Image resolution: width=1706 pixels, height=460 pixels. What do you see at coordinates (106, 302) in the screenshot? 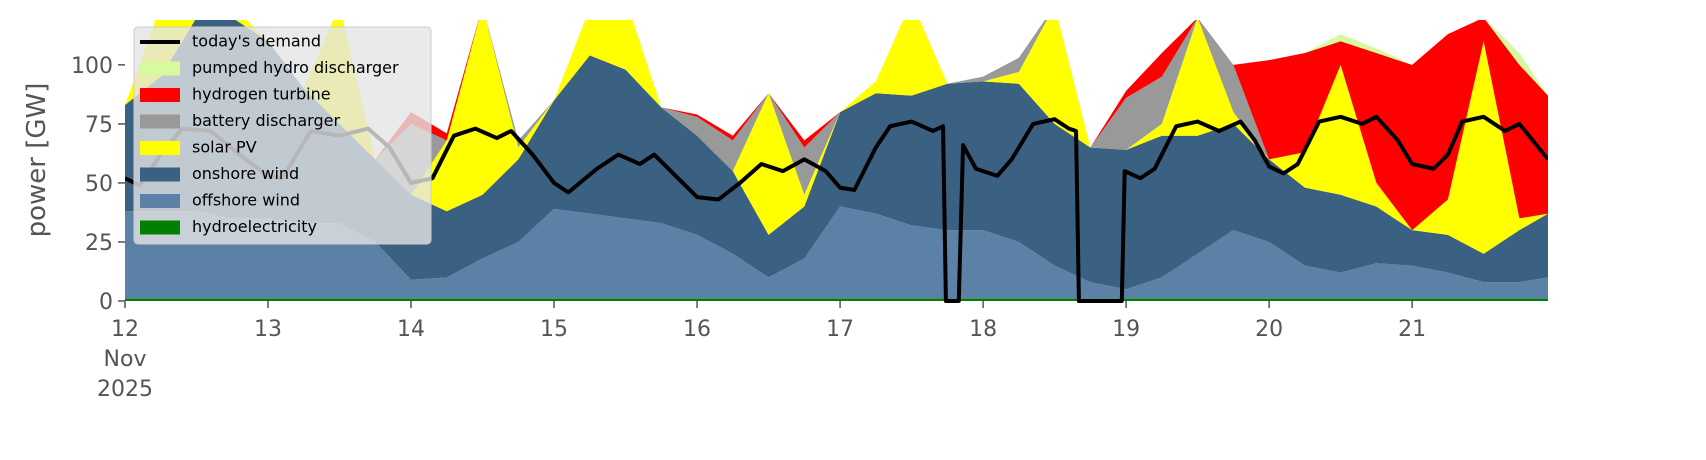
I see `y-tick-label: 0` at bounding box center [106, 302].